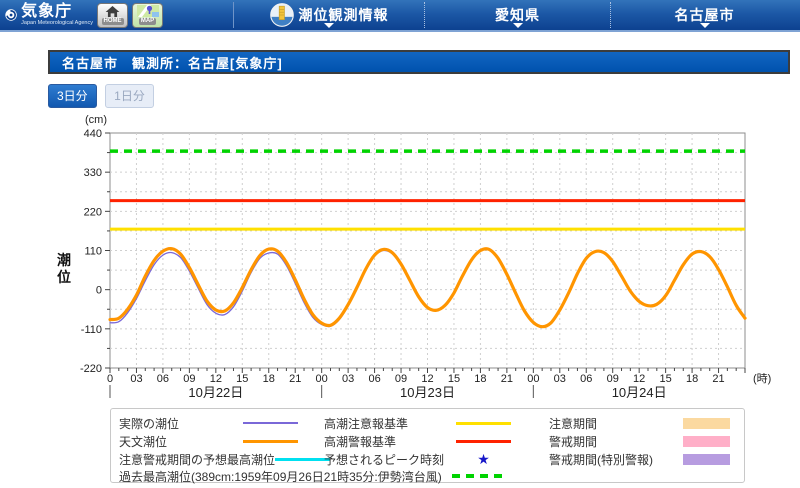 This screenshot has width=800, height=488. What do you see at coordinates (93, 252) in the screenshot?
I see `svg-text: 110` at bounding box center [93, 252].